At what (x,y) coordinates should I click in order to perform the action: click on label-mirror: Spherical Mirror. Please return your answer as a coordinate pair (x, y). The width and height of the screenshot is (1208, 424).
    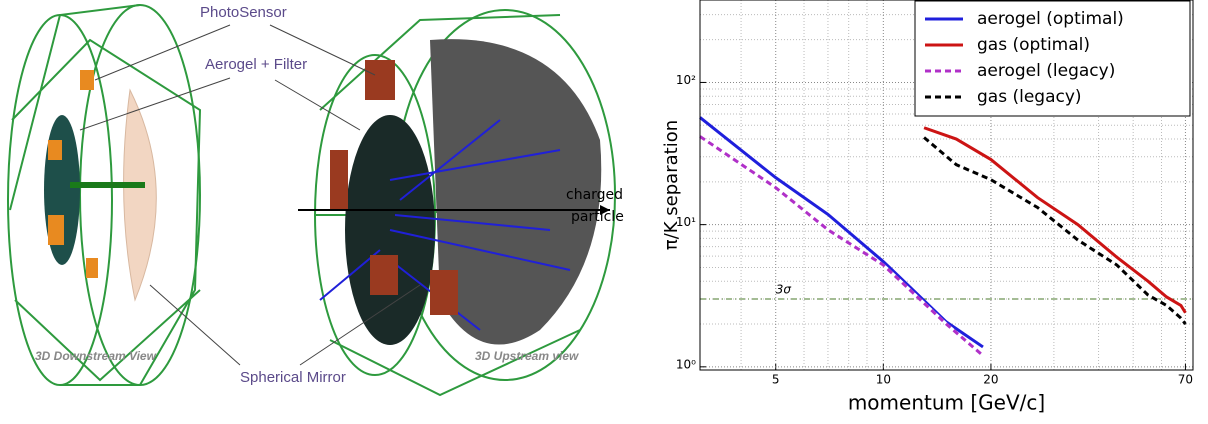
    Looking at the image, I should click on (293, 377).